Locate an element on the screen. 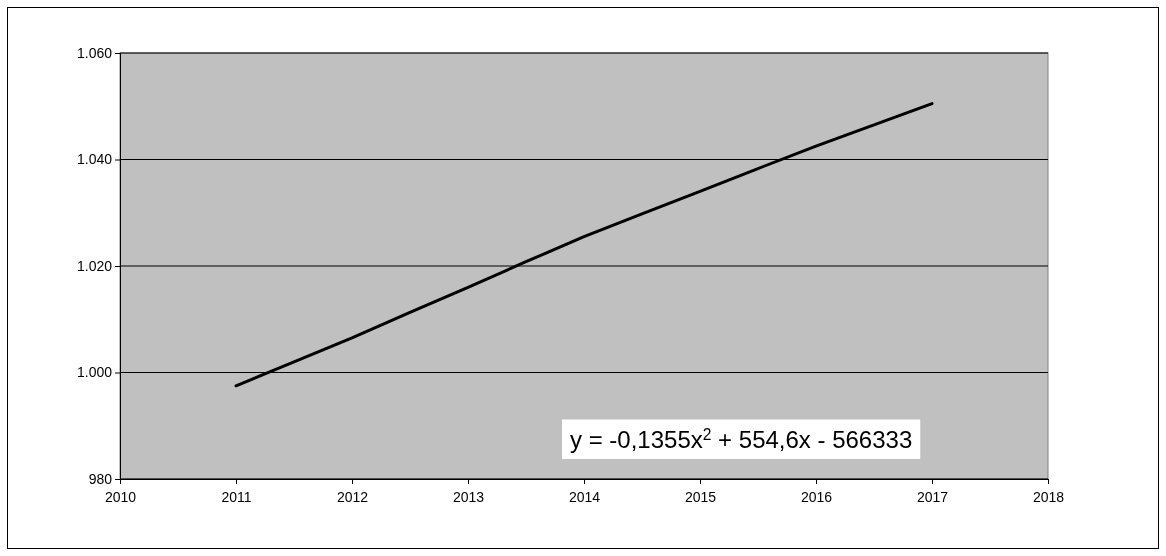 The image size is (1166, 556). x-tick-label: 2016 is located at coordinates (816, 497).